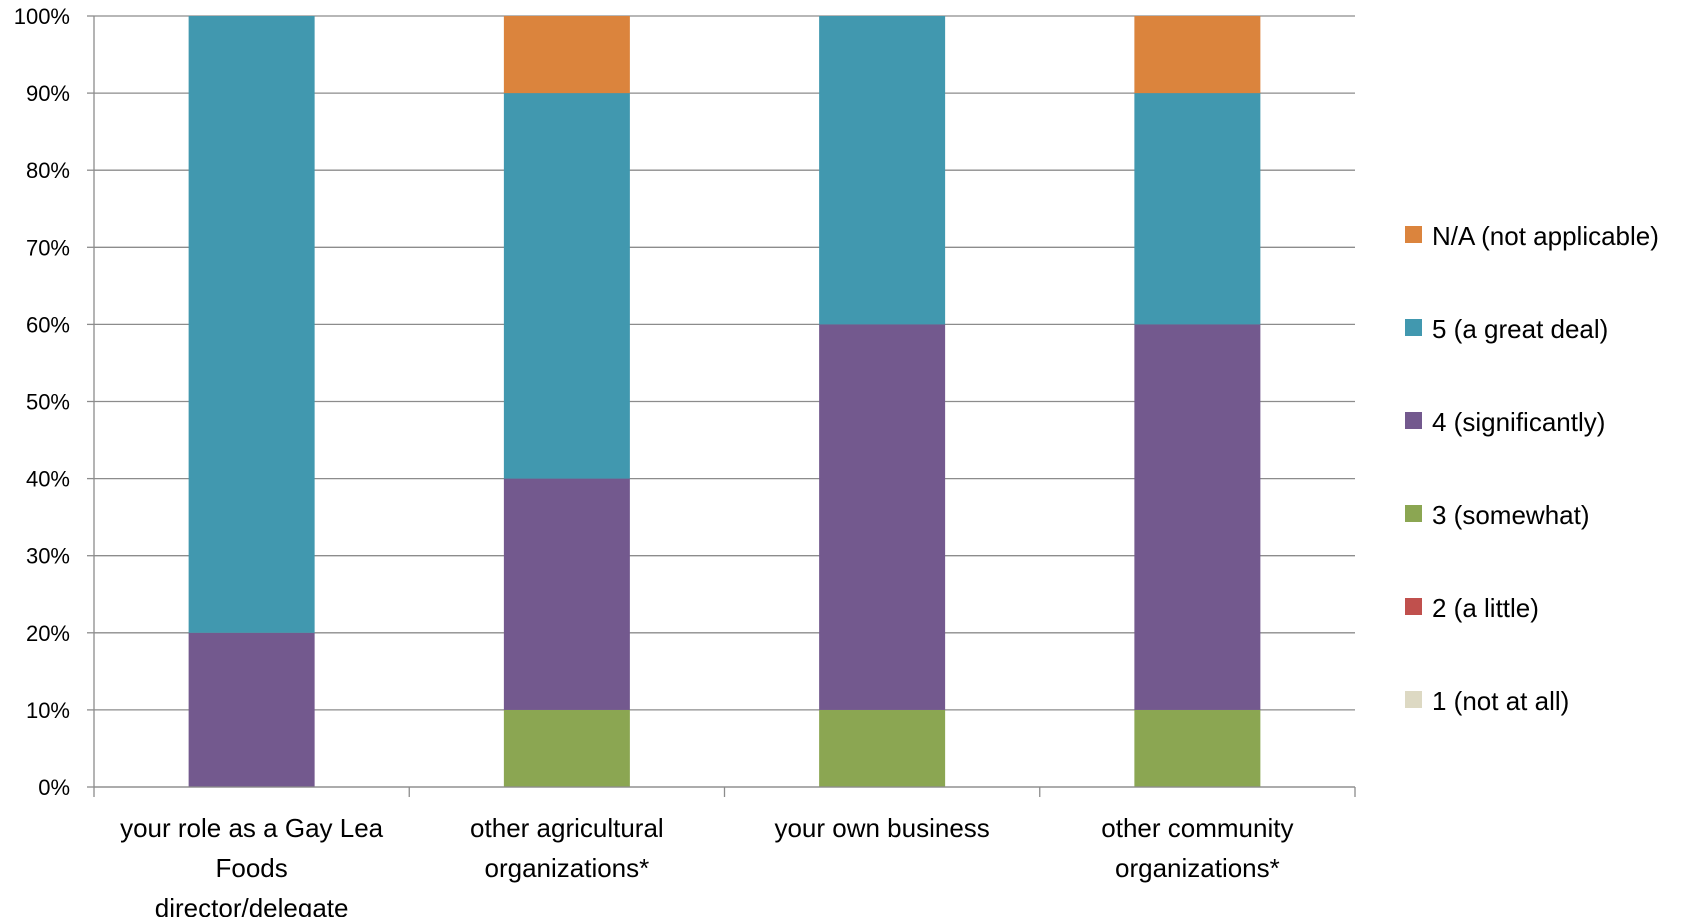 The height and width of the screenshot is (917, 1704). I want to click on y-tick-label: 100%, so click(42, 16).